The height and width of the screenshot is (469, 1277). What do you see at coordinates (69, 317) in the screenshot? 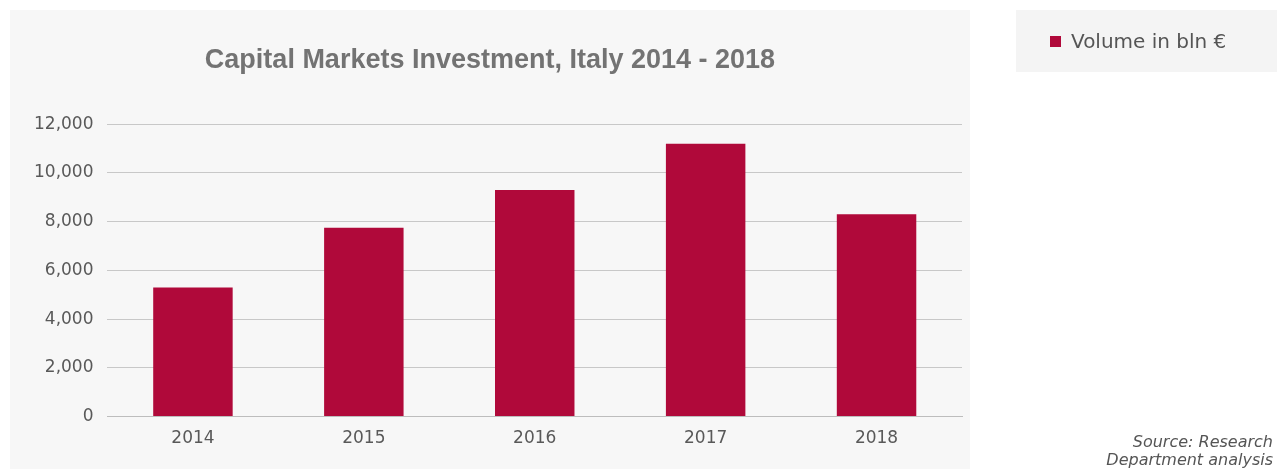
I see `y-tick-label: 4,000` at bounding box center [69, 317].